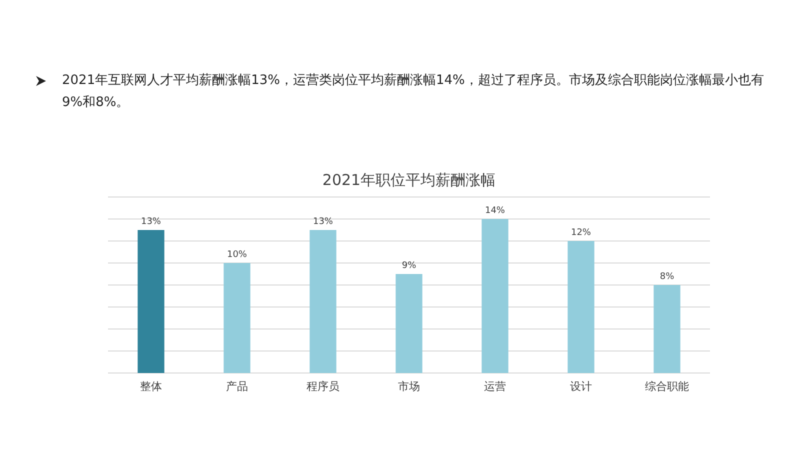  I want to click on chart-title: 2021年职位平均薪酬涨幅, so click(409, 180).